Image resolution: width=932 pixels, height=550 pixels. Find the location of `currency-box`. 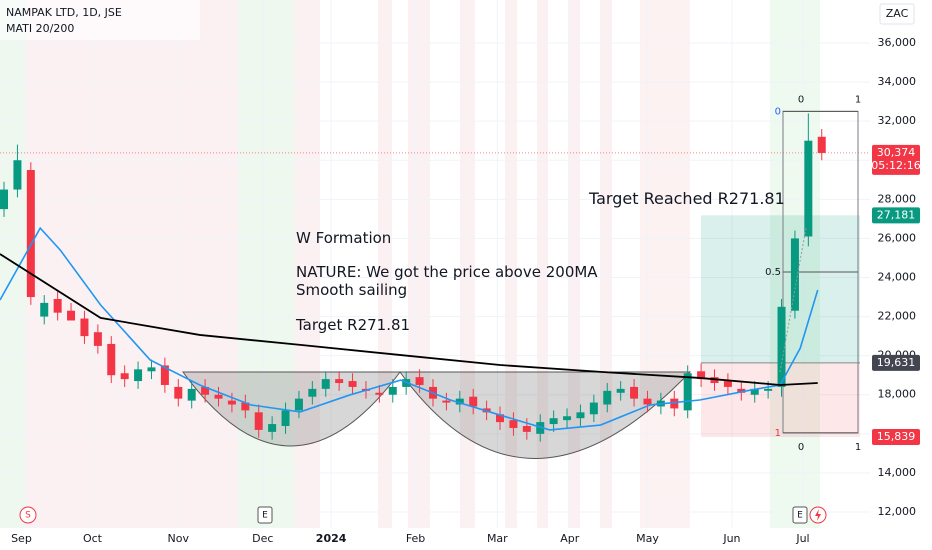

currency-box is located at coordinates (897, 14).